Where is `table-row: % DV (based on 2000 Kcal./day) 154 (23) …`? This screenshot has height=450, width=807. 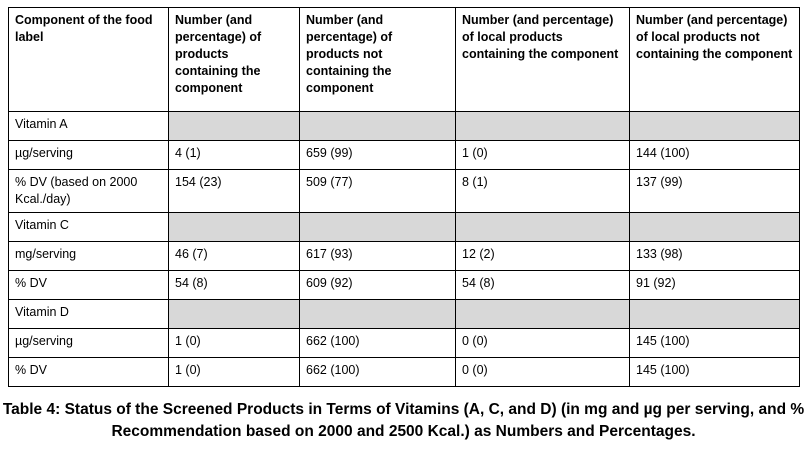
table-row: % DV (based on 2000 Kcal./day) 154 (23) … is located at coordinates (404, 191).